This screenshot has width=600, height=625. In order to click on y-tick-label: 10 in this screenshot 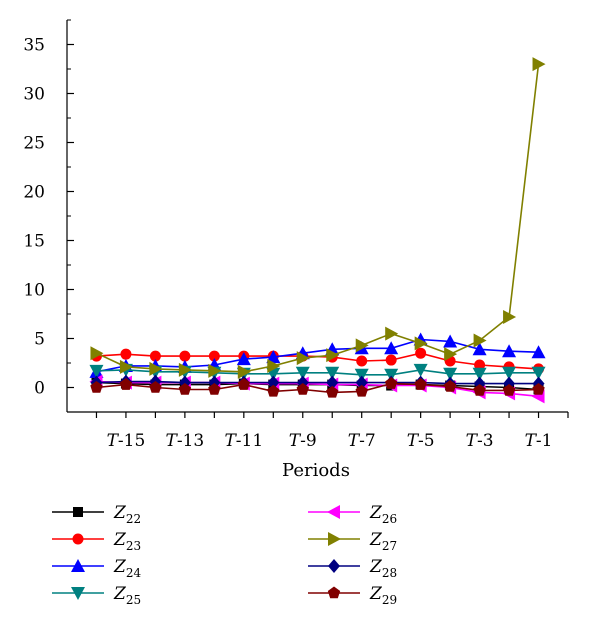, I will do `click(34, 291)`.